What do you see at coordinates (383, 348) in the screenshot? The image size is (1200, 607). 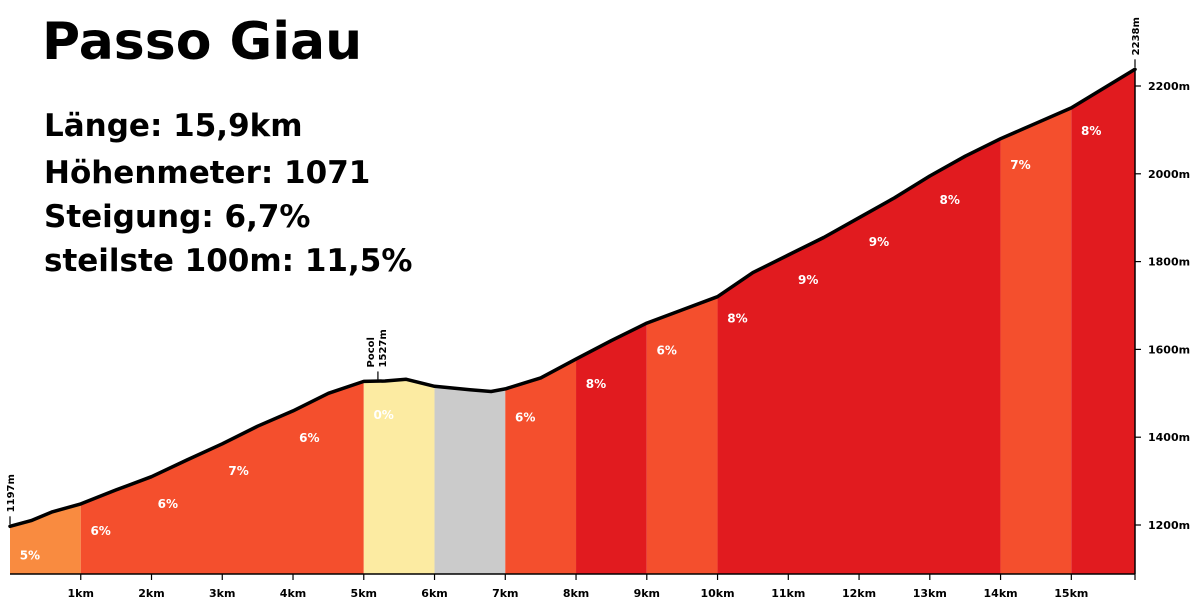 I see `annotation-altitude: 1527m` at bounding box center [383, 348].